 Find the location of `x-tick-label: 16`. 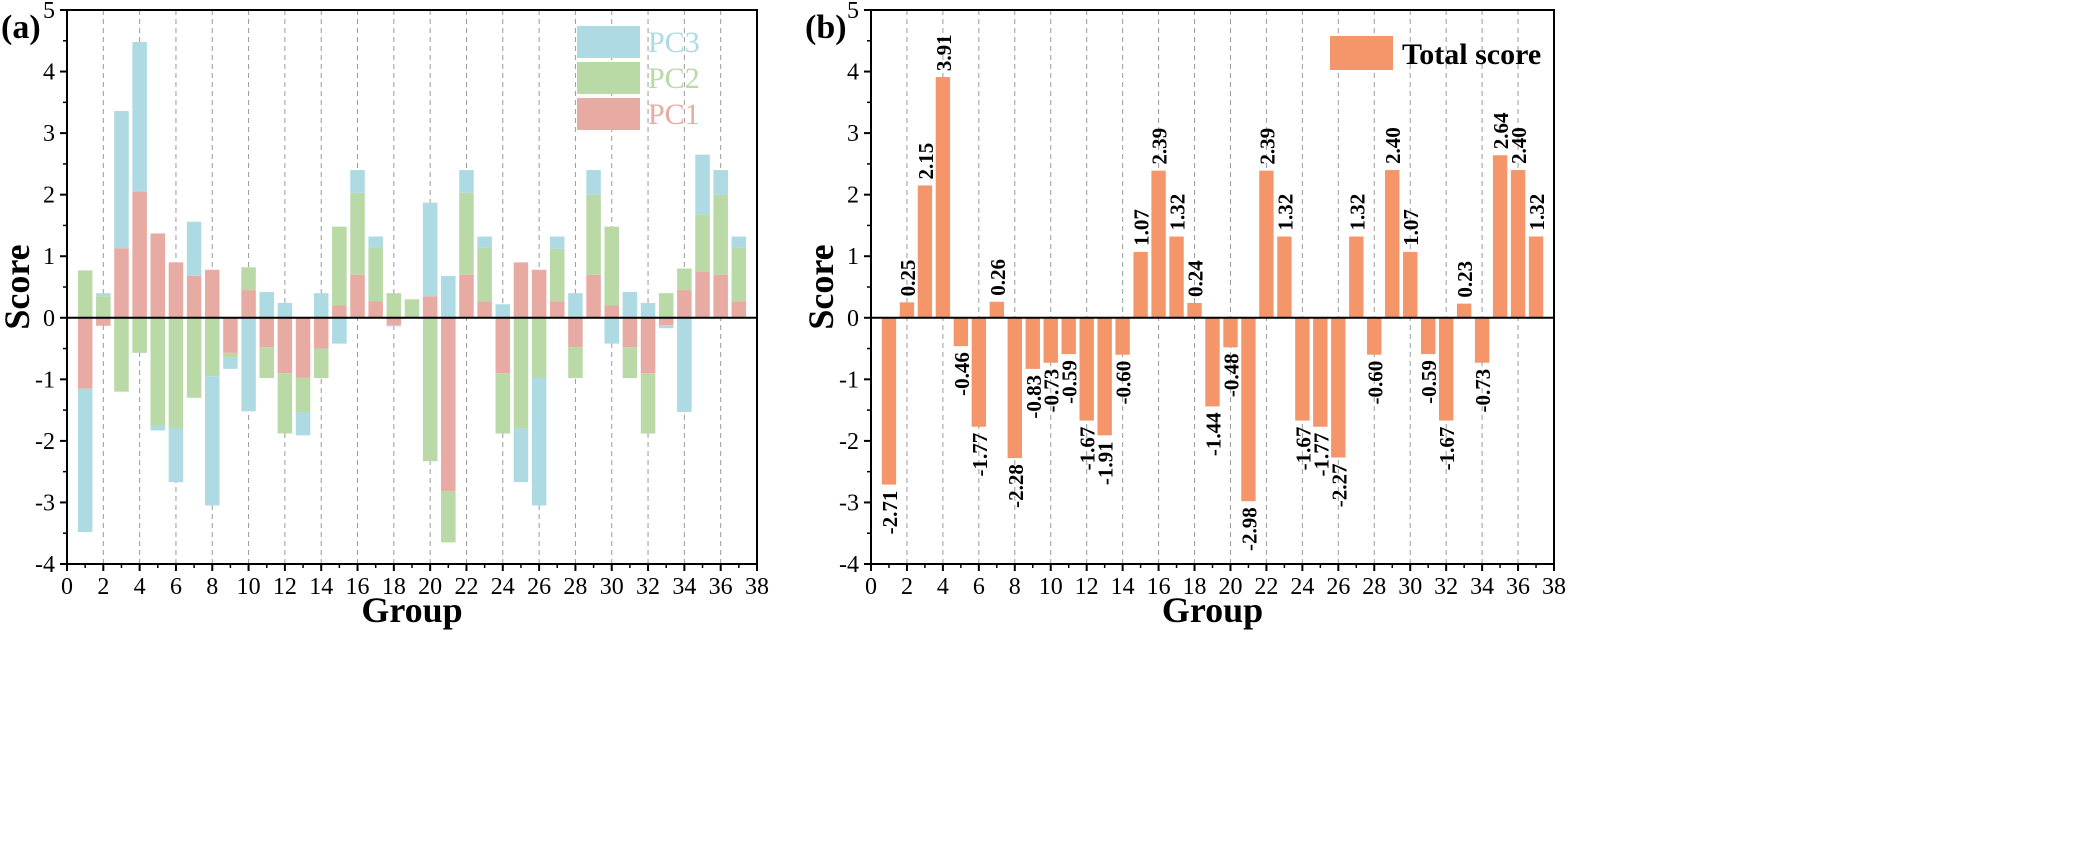

x-tick-label: 16 is located at coordinates (358, 587).